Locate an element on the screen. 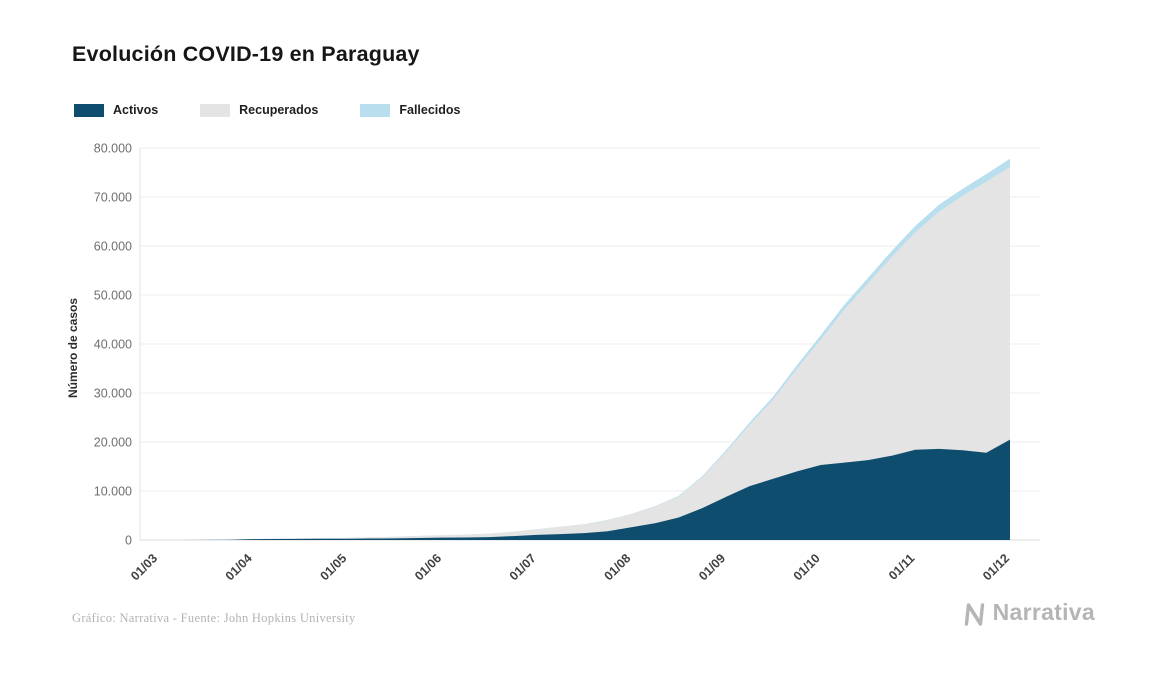  narrativa-logo: Narrativa is located at coordinates (1029, 612).